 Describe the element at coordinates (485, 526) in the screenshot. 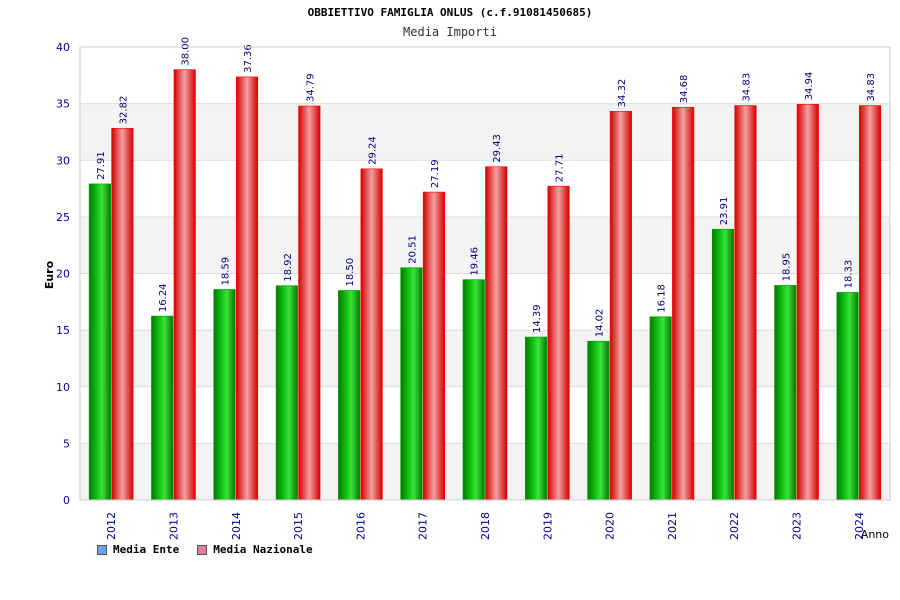

I see `x-tick-label: 2018` at that location.